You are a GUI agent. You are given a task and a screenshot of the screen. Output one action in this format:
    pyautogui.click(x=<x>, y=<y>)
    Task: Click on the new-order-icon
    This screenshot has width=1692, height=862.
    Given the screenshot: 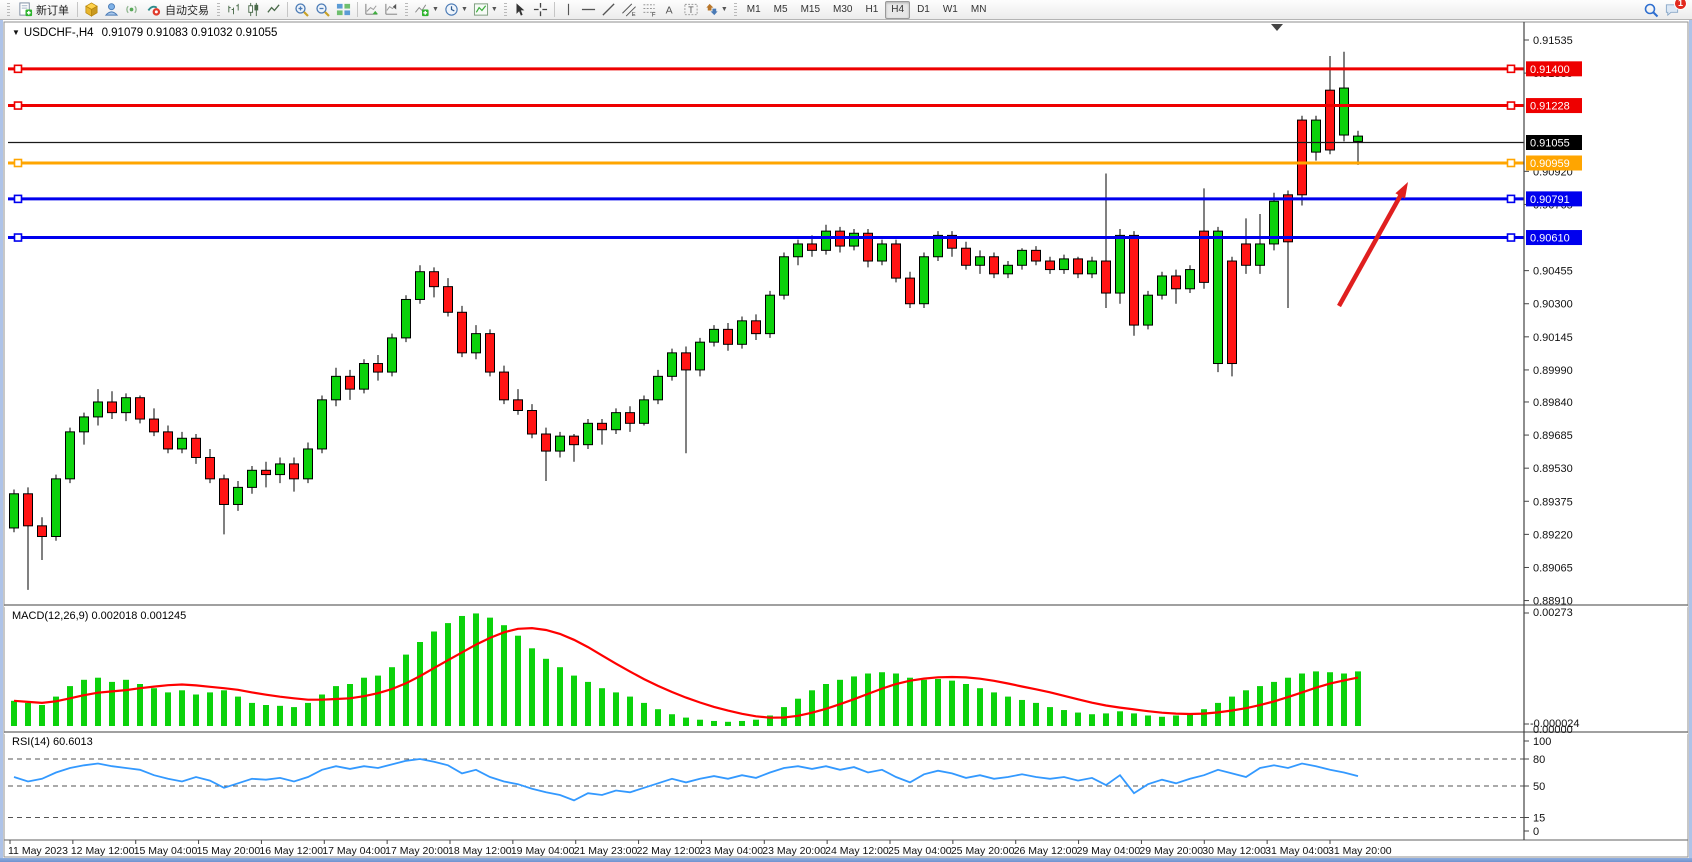 What is the action you would take?
    pyautogui.click(x=25, y=9)
    